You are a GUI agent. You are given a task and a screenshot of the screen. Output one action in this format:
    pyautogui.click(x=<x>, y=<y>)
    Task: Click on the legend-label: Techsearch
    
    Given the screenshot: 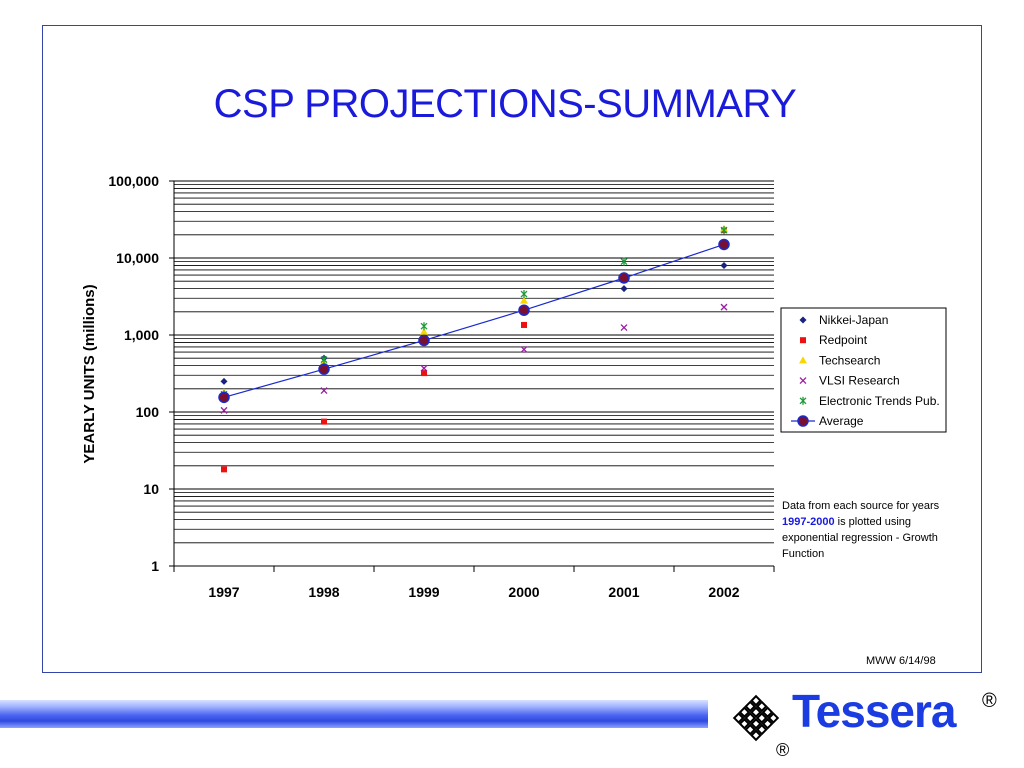 What is the action you would take?
    pyautogui.click(x=849, y=360)
    